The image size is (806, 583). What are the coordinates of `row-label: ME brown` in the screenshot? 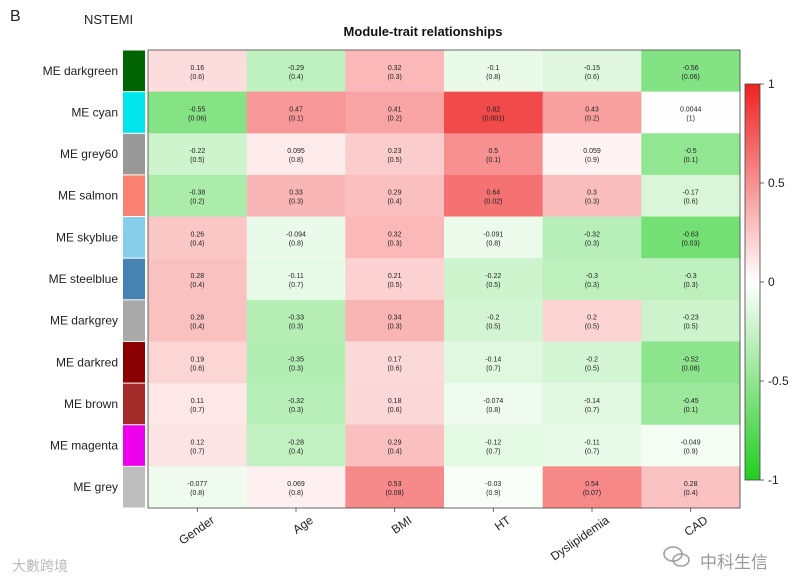 It's located at (91, 404).